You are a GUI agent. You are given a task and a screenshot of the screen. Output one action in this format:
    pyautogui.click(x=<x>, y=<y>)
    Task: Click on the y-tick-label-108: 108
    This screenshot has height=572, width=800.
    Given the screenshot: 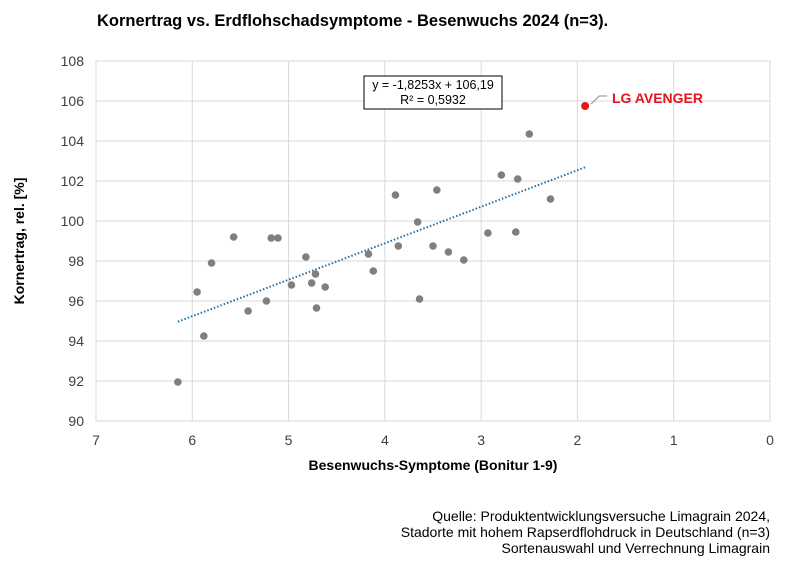 What is the action you would take?
    pyautogui.click(x=73, y=61)
    